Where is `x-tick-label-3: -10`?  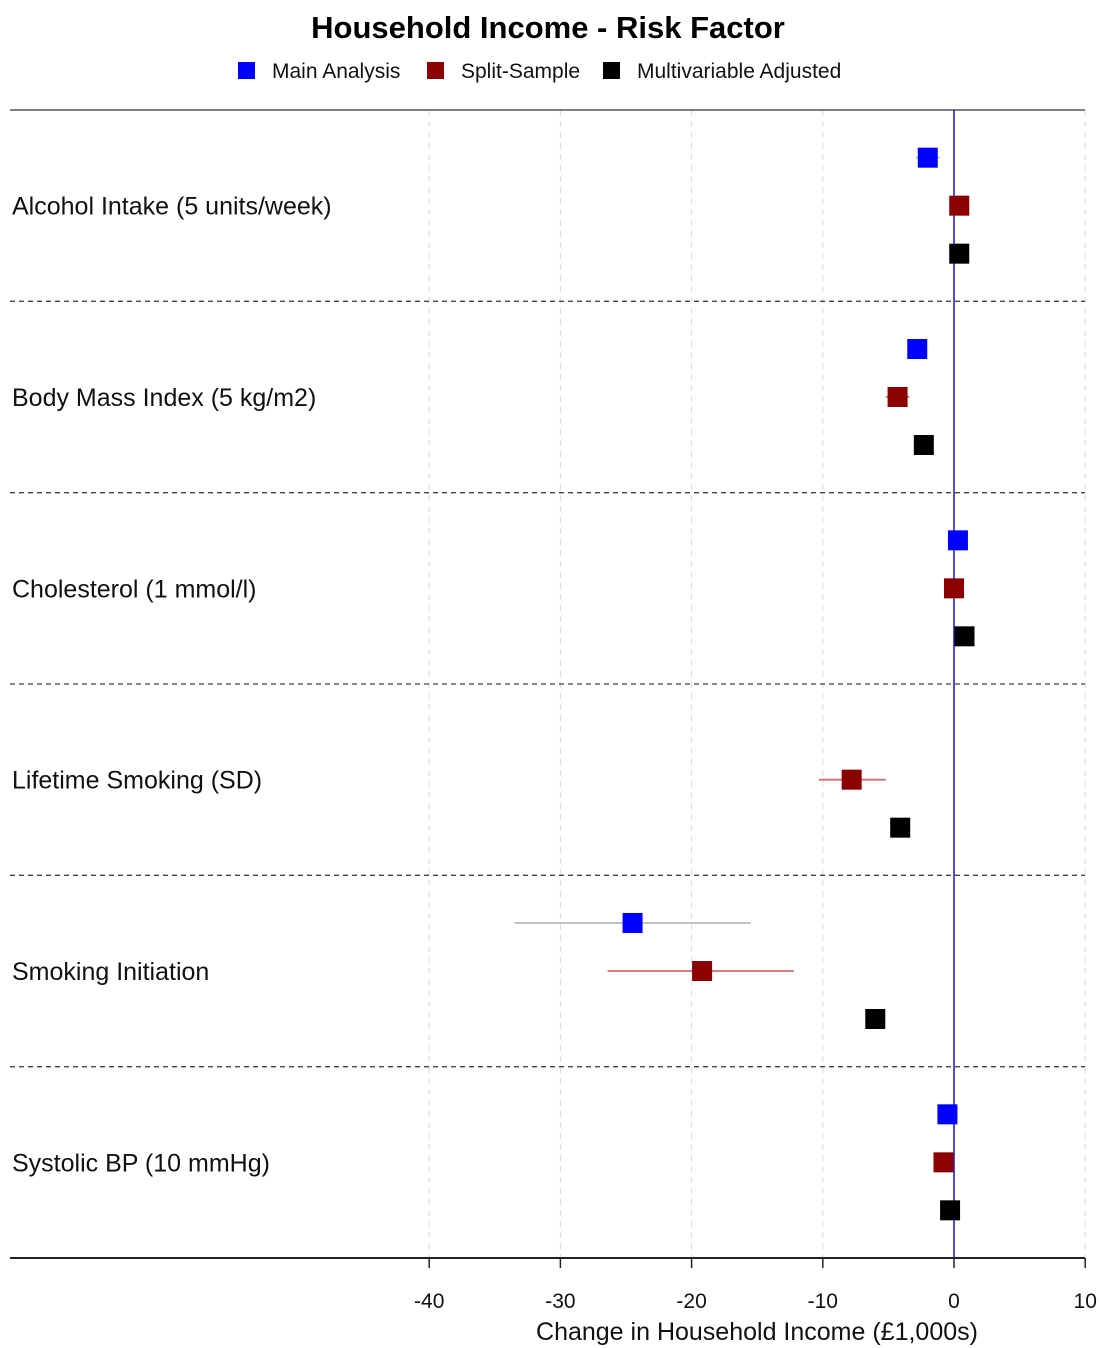
x-tick-label-3: -10 is located at coordinates (823, 1301).